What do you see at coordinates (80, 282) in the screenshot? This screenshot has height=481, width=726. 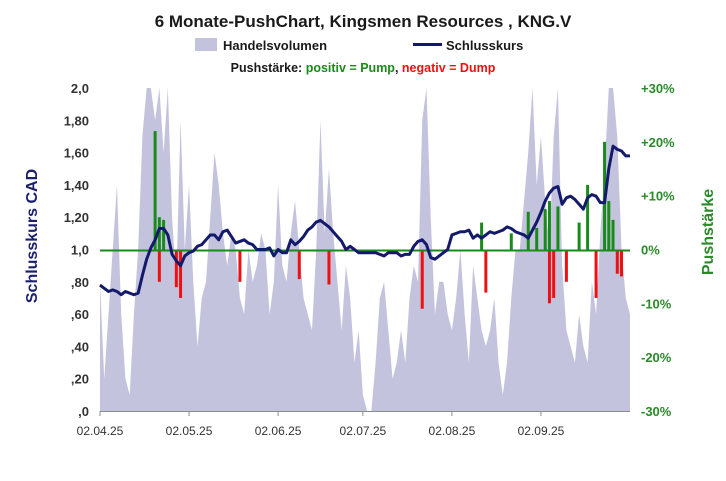 I see `left-tick-label: ,80` at bounding box center [80, 282].